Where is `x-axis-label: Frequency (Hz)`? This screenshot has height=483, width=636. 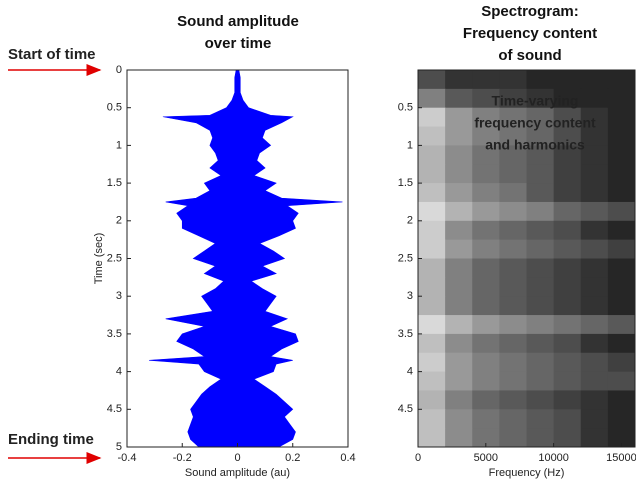 x-axis-label: Frequency (Hz) is located at coordinates (527, 473).